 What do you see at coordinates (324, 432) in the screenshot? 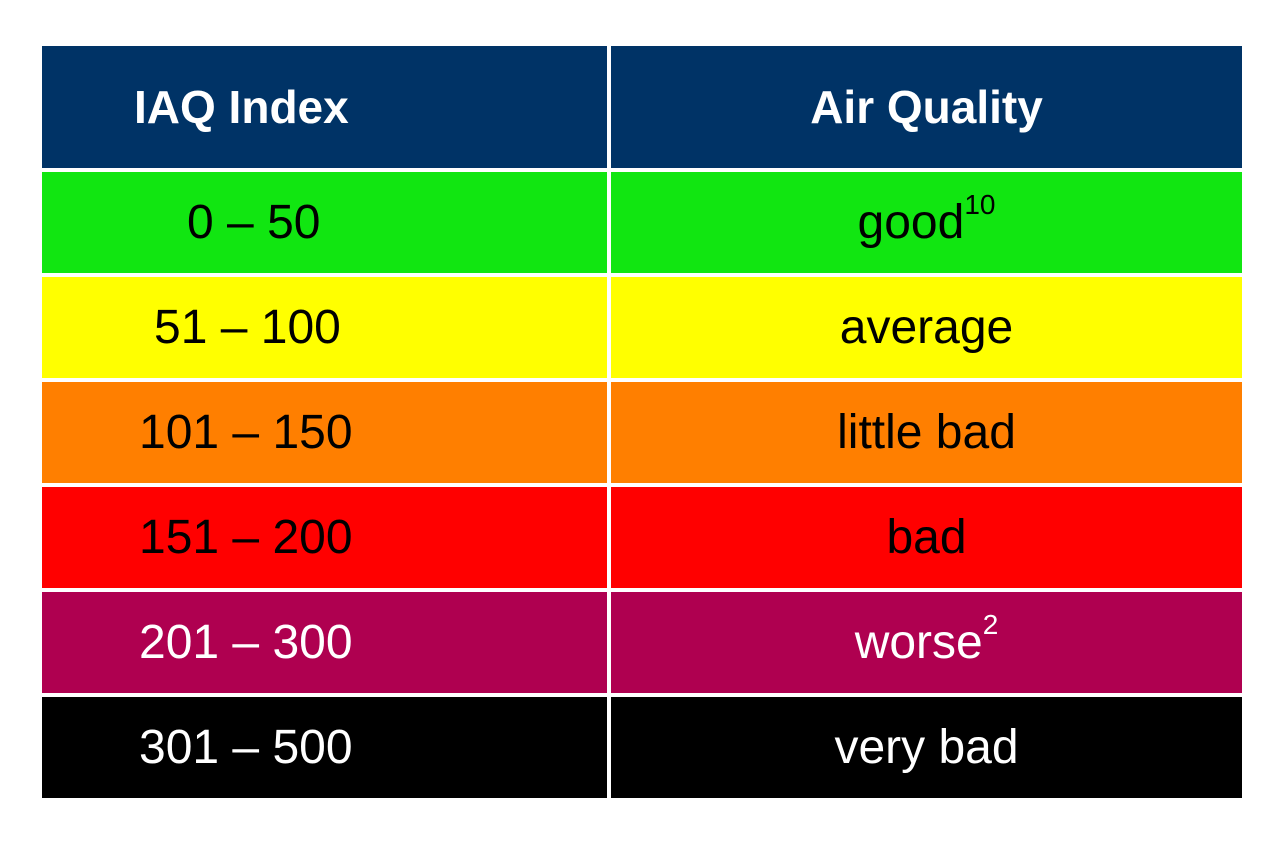
I see `range-cell-2: 101 – 150` at bounding box center [324, 432].